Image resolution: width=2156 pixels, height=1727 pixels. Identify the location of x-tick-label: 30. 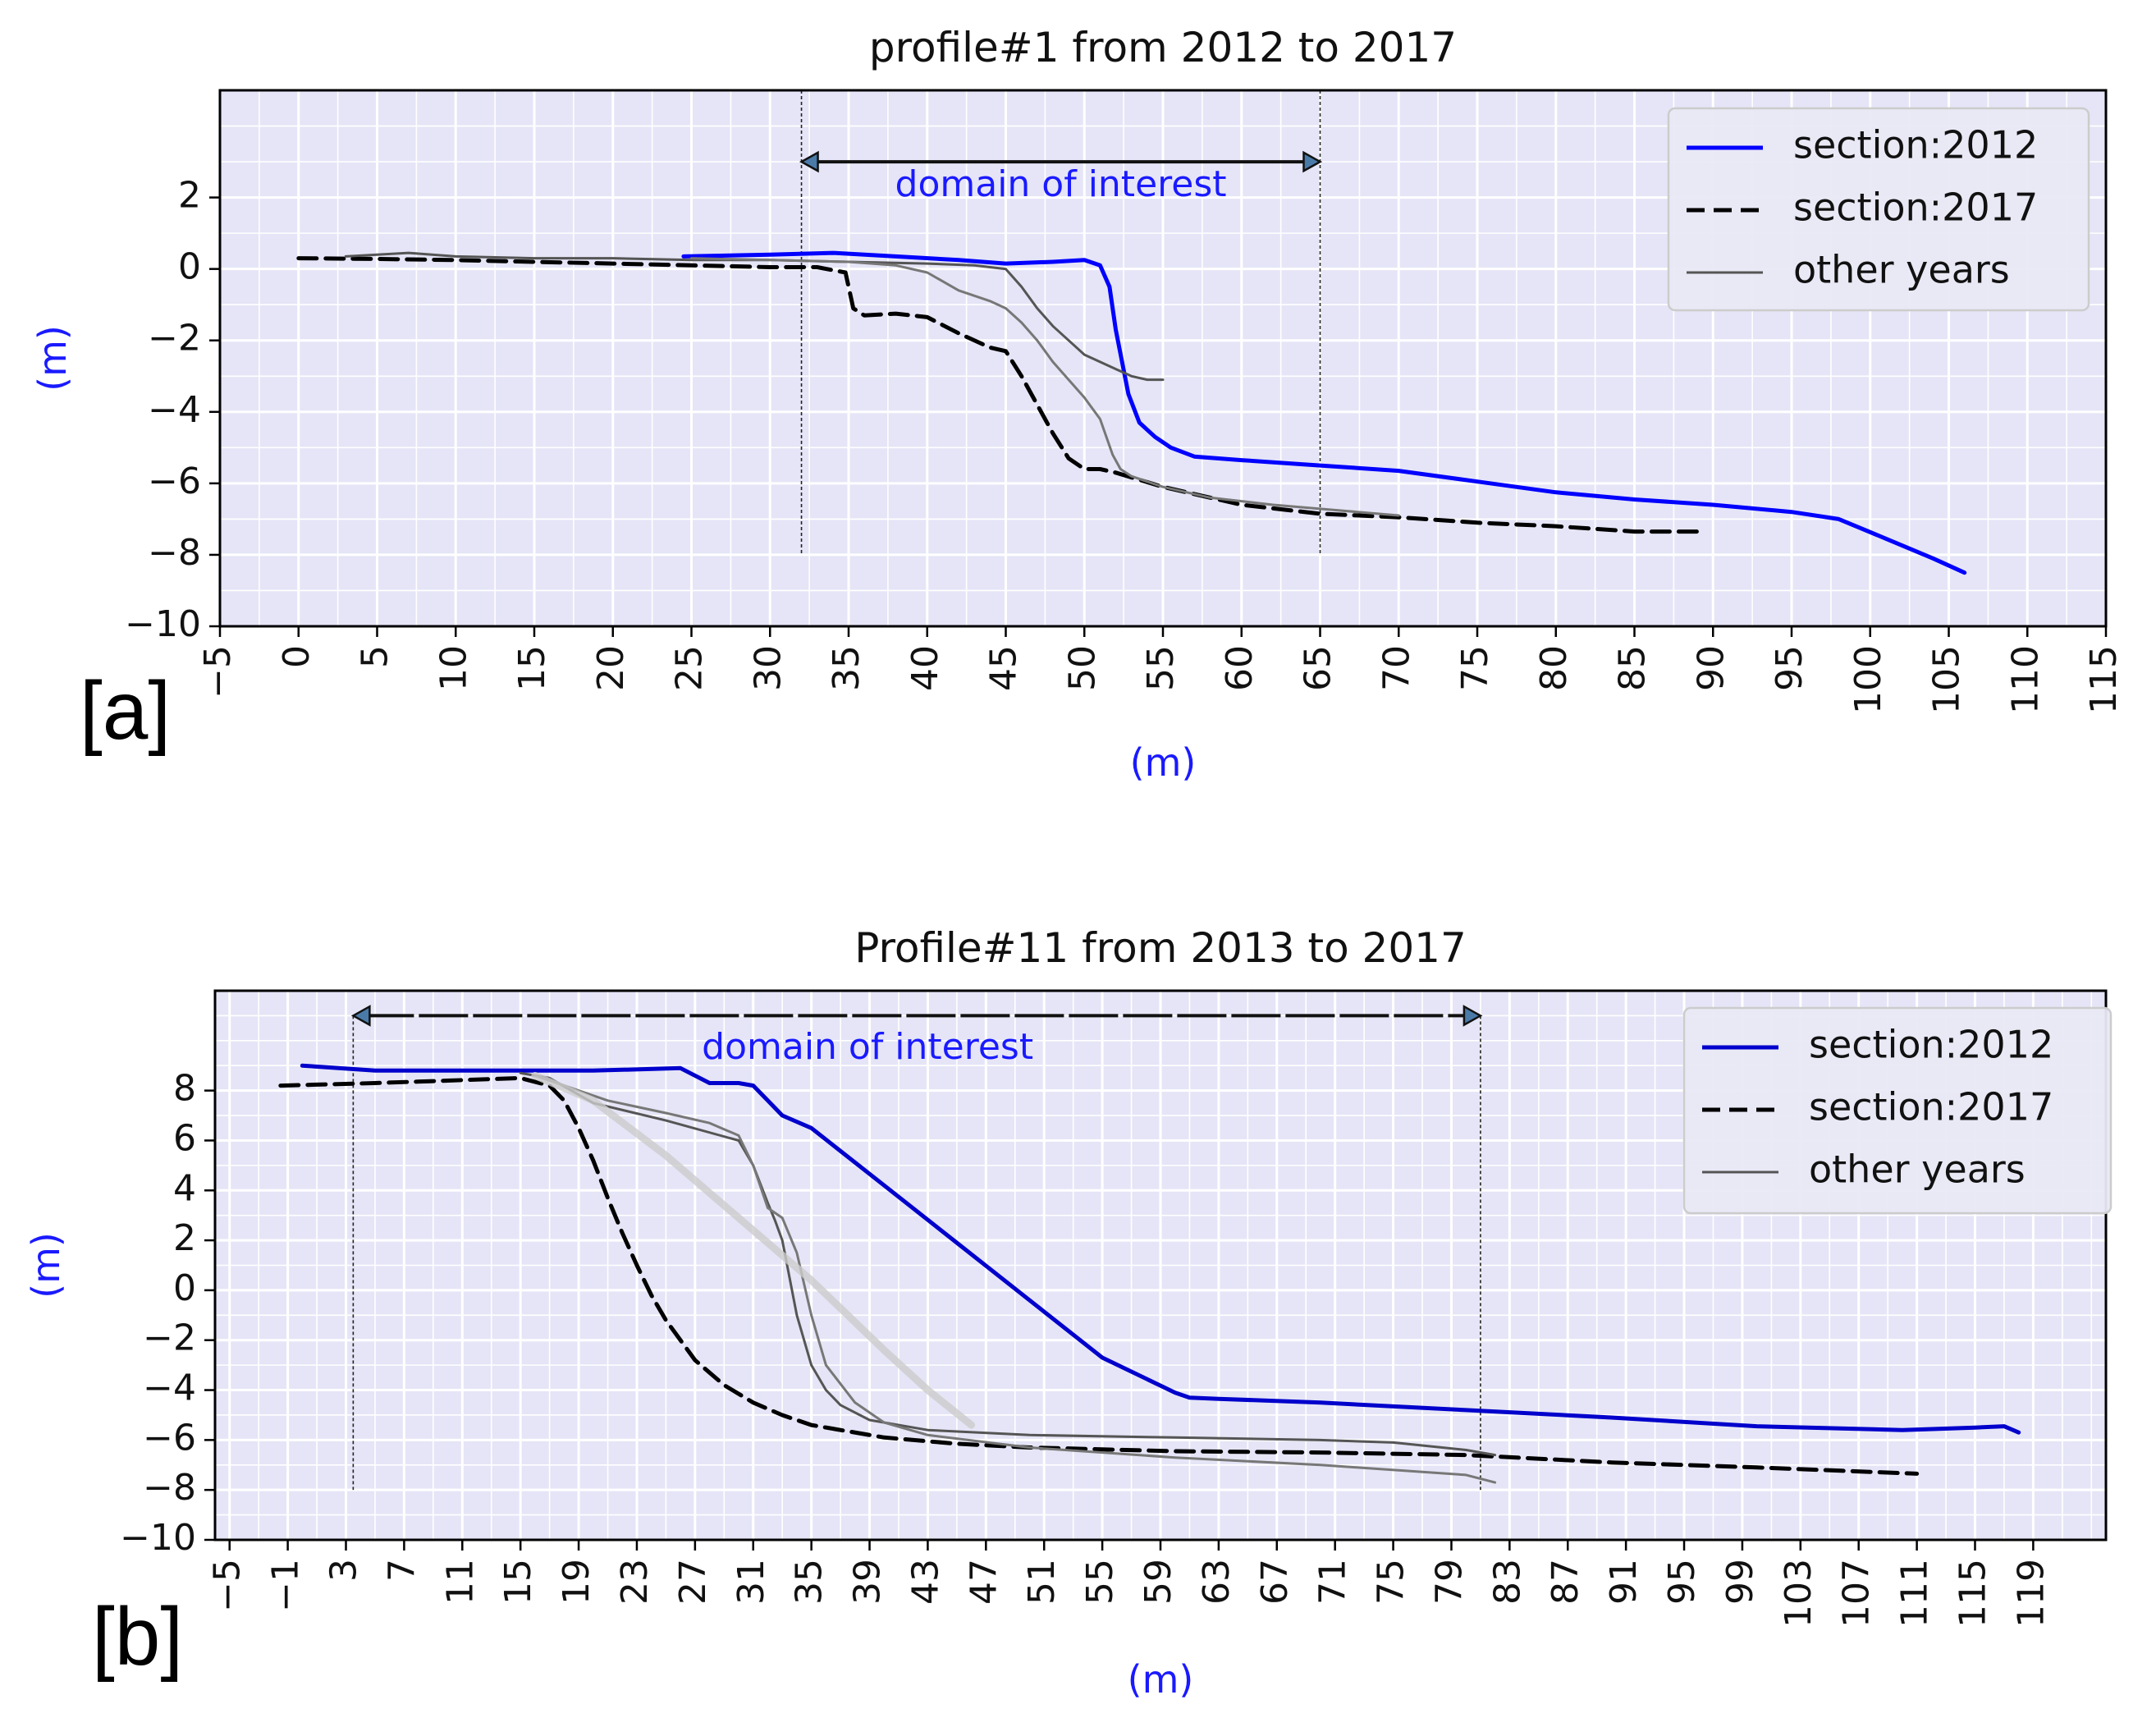
(768, 668).